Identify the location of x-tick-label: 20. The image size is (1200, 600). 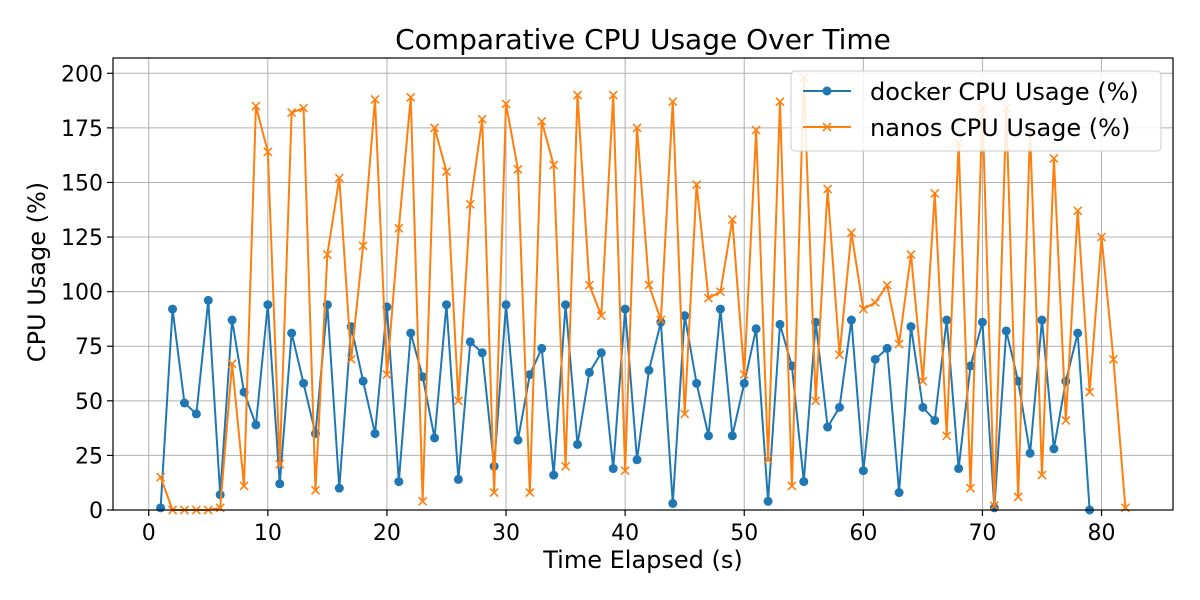
(387, 533).